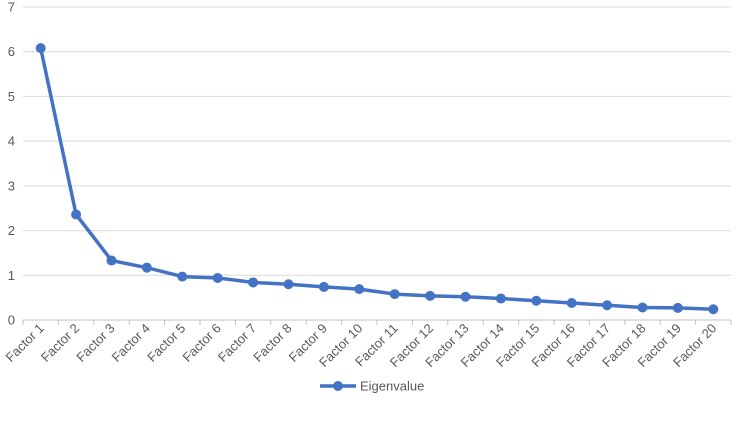 The image size is (745, 423). I want to click on legend-label: Eigenvalue, so click(392, 386).